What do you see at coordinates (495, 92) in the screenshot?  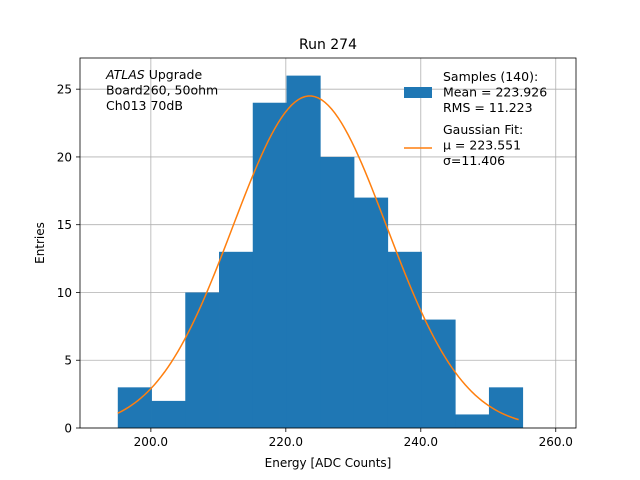 I see `legend-samples-line: Mean = 223.926` at bounding box center [495, 92].